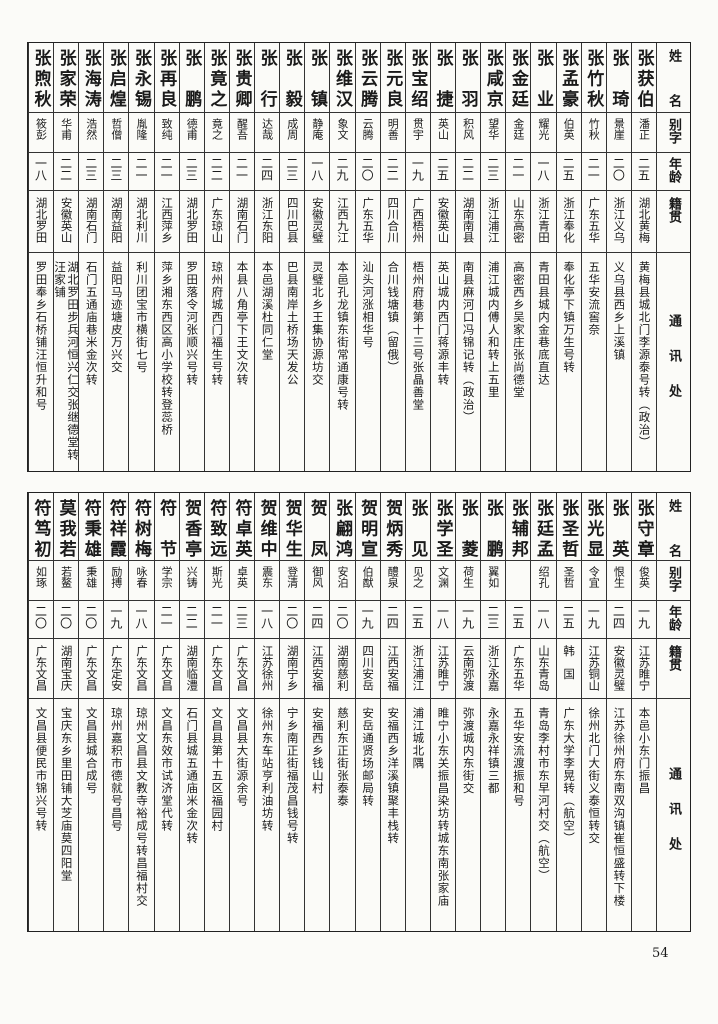 This screenshot has height=1024, width=718. I want to click on entry-alias: 翼如, so click(493, 577).